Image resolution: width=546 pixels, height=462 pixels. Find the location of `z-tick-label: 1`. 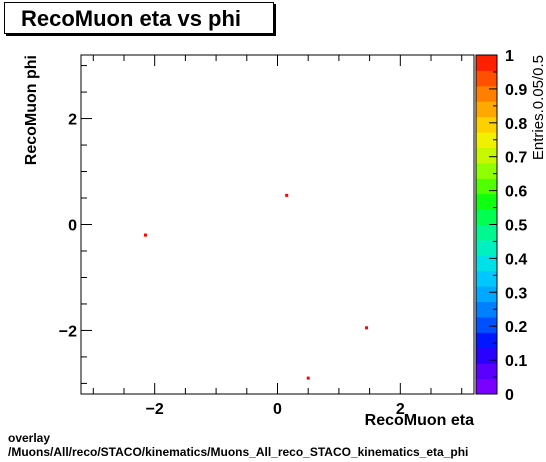

z-tick-label: 1 is located at coordinates (509, 56).